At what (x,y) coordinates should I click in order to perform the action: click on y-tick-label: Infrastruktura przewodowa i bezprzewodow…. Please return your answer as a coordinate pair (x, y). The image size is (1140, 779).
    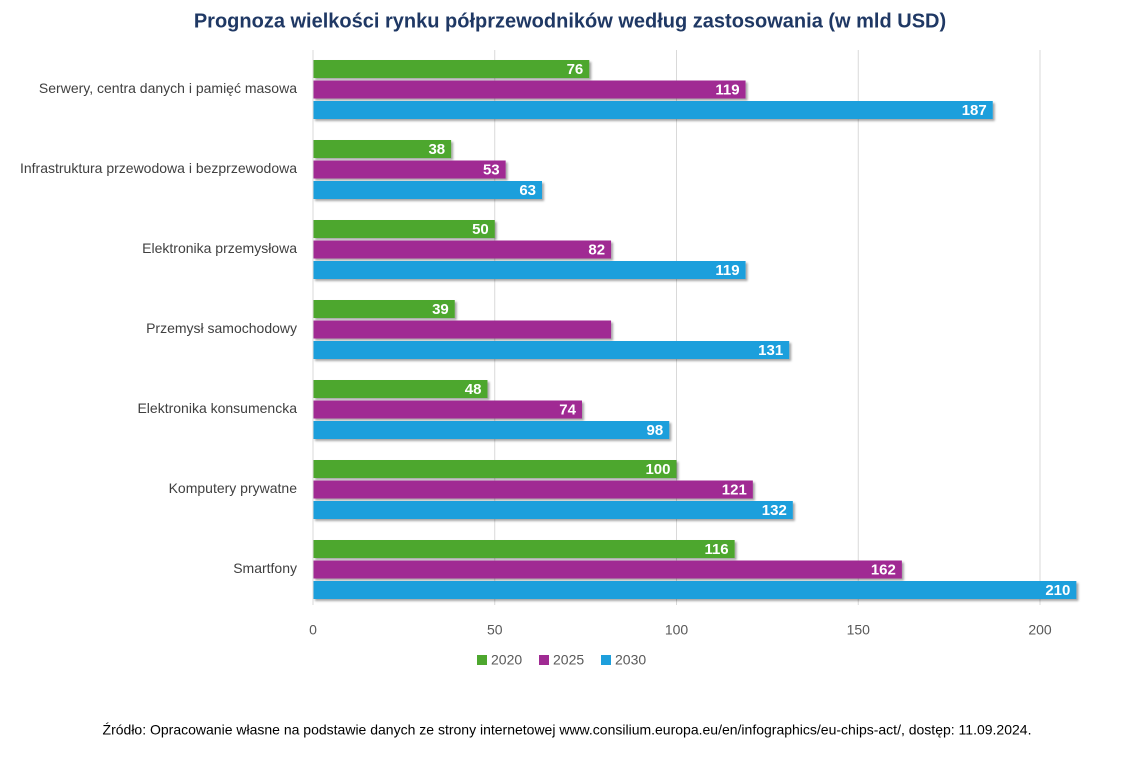
    Looking at the image, I should click on (158, 168).